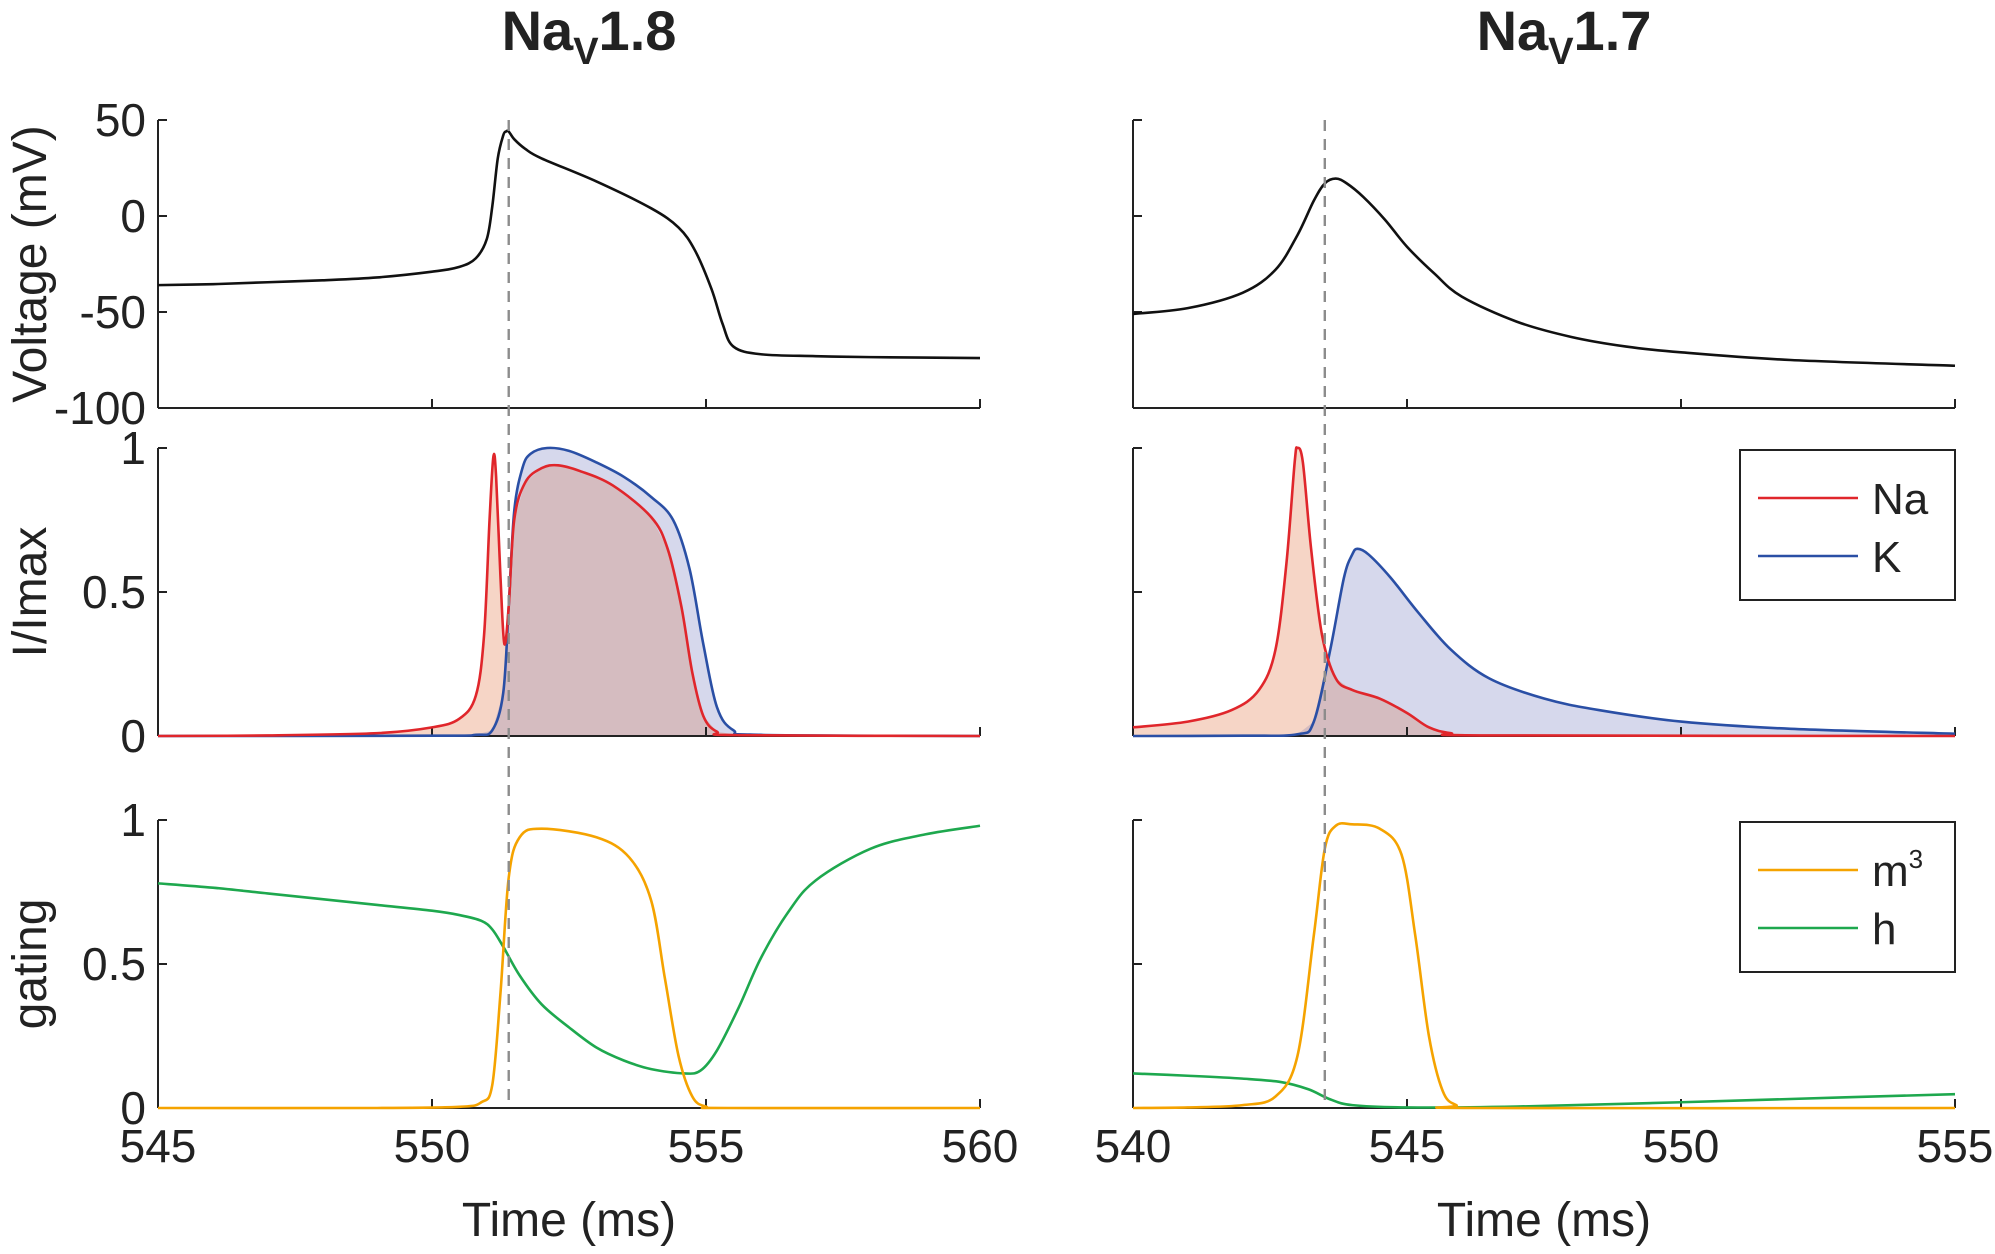 The image size is (1995, 1254). I want to click on axes-col2-row1, so click(1544, 264).